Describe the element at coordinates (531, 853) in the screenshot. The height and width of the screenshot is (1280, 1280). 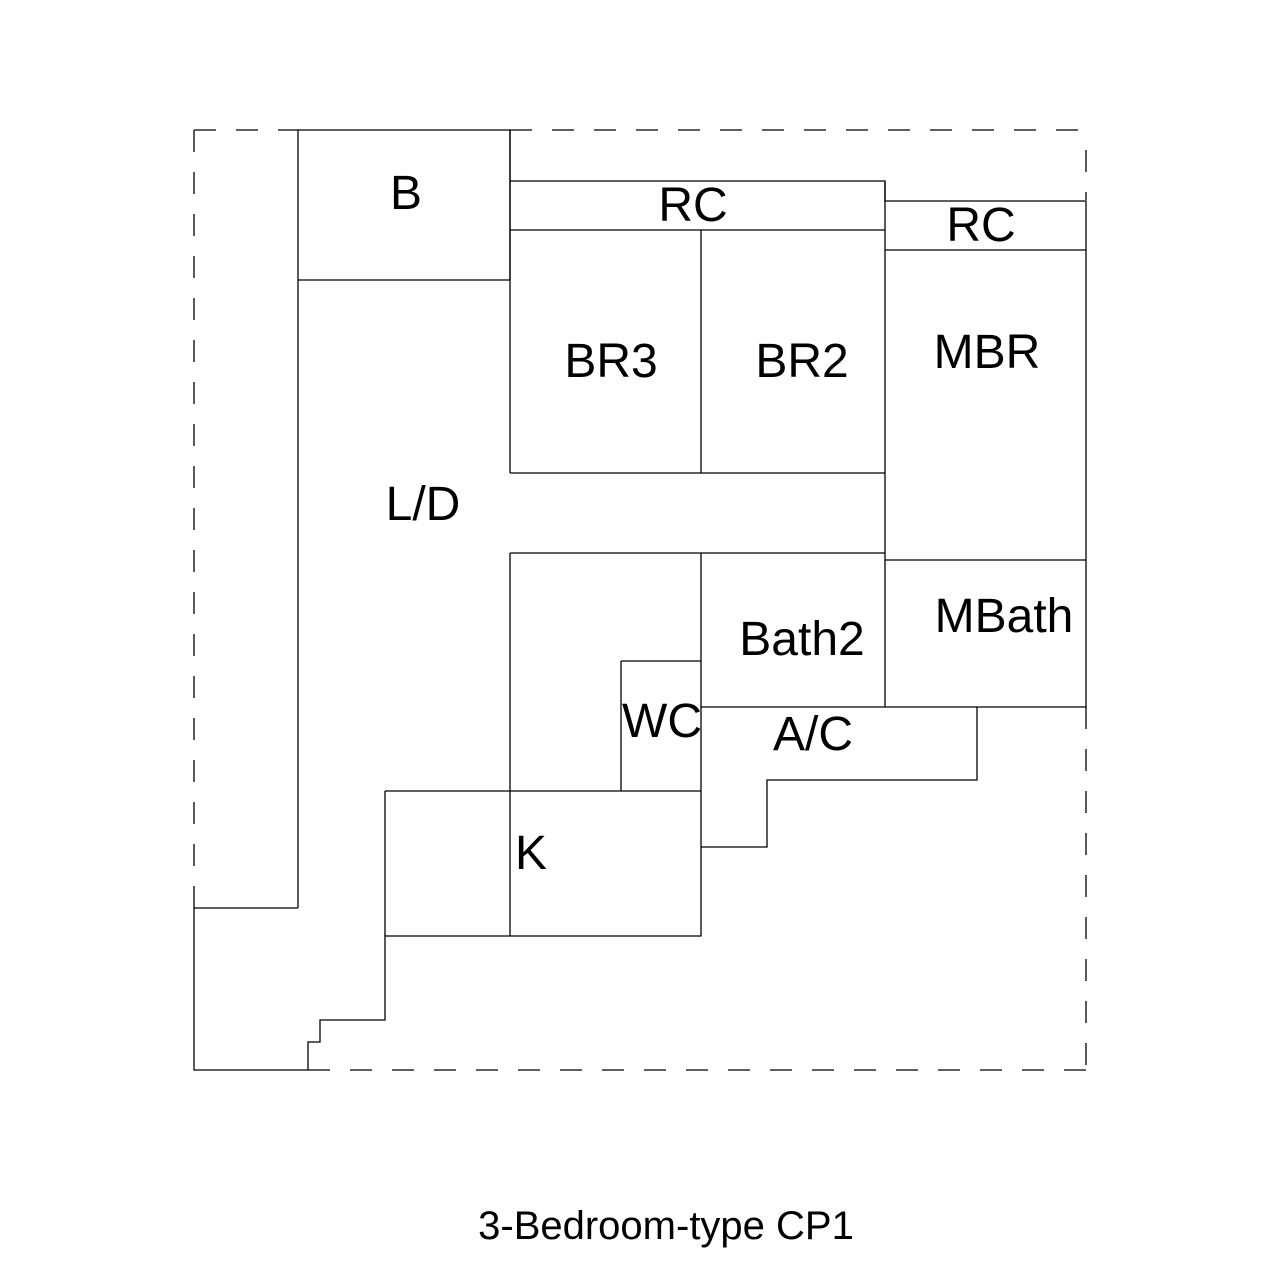
I see `room-label-k: K` at that location.